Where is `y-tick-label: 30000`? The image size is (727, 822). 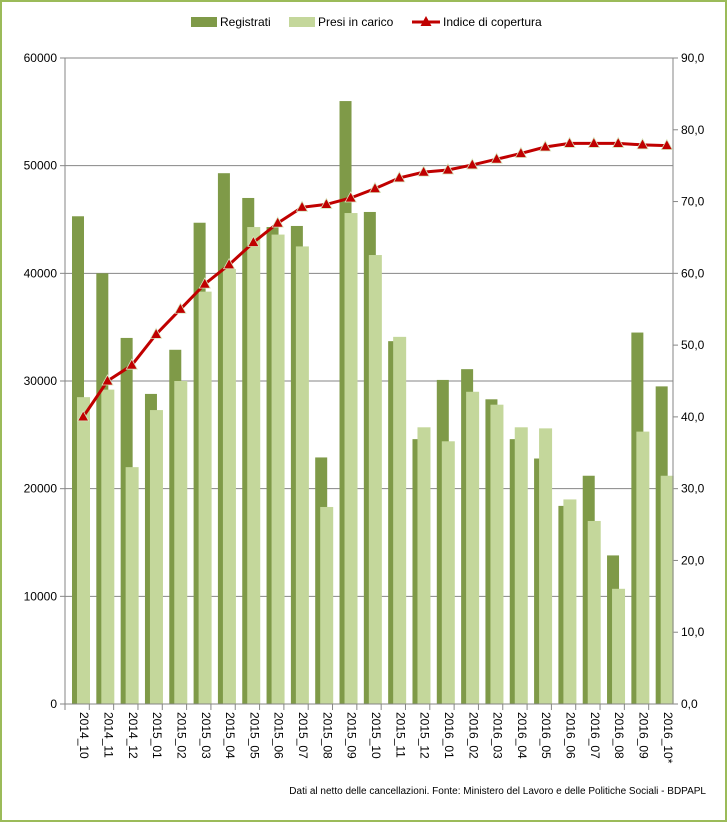 y-tick-label: 30000 is located at coordinates (41, 381).